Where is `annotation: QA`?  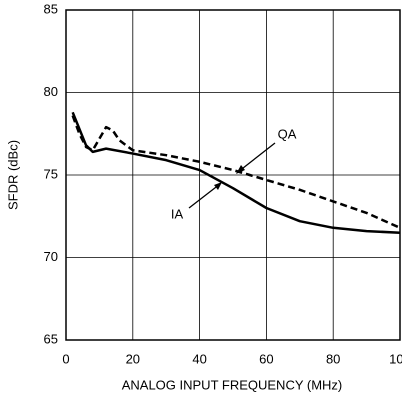 annotation: QA is located at coordinates (287, 133).